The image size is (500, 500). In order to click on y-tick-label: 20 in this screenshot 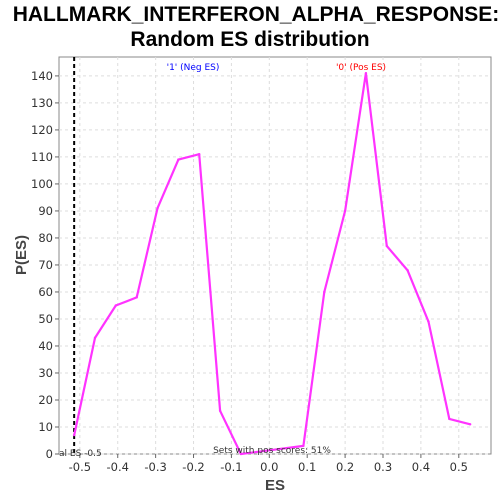, I will do `click(45, 400)`.